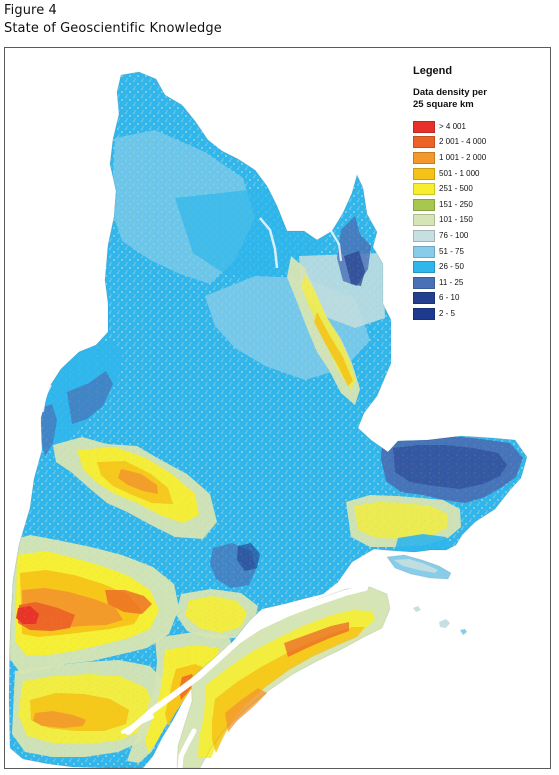  I want to click on legend-label: 1 001 - 2 000, so click(463, 157).